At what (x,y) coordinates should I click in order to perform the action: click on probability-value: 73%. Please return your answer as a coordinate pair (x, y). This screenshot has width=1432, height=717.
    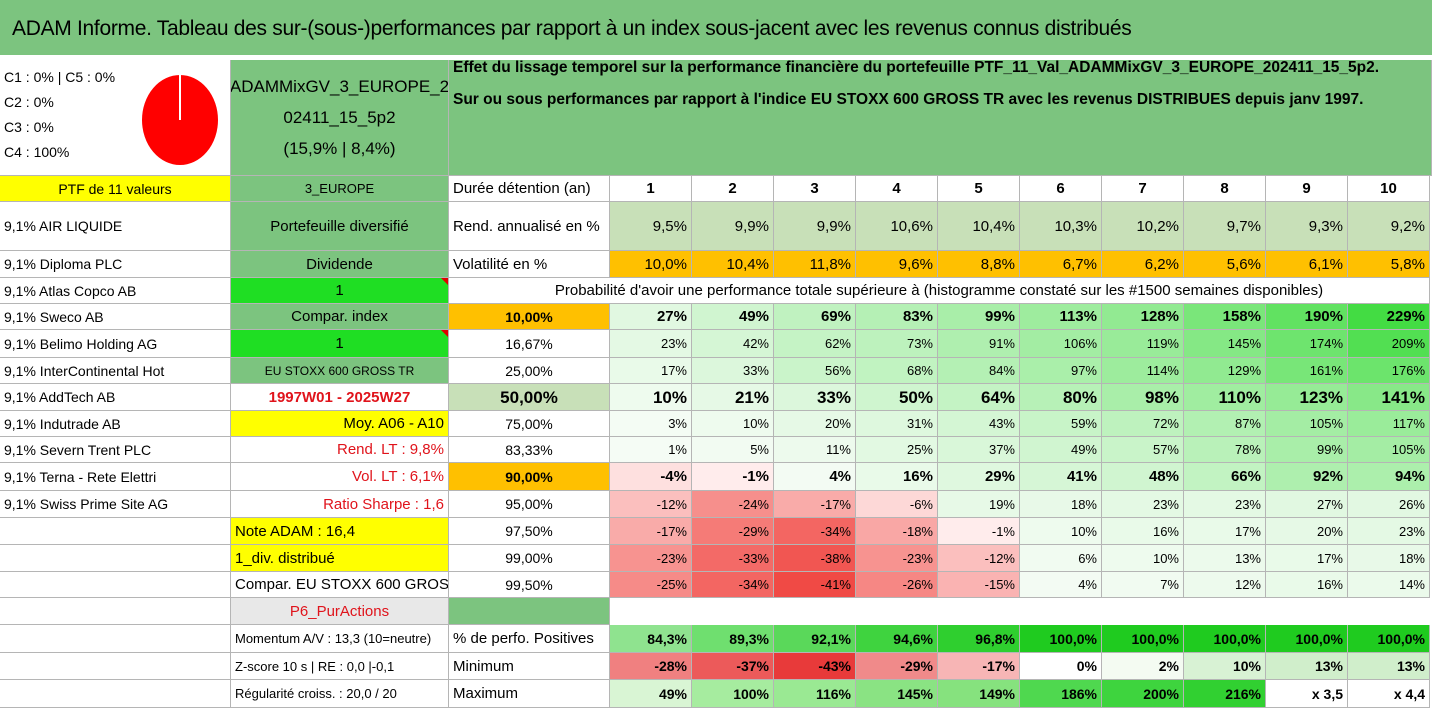
    Looking at the image, I should click on (897, 344).